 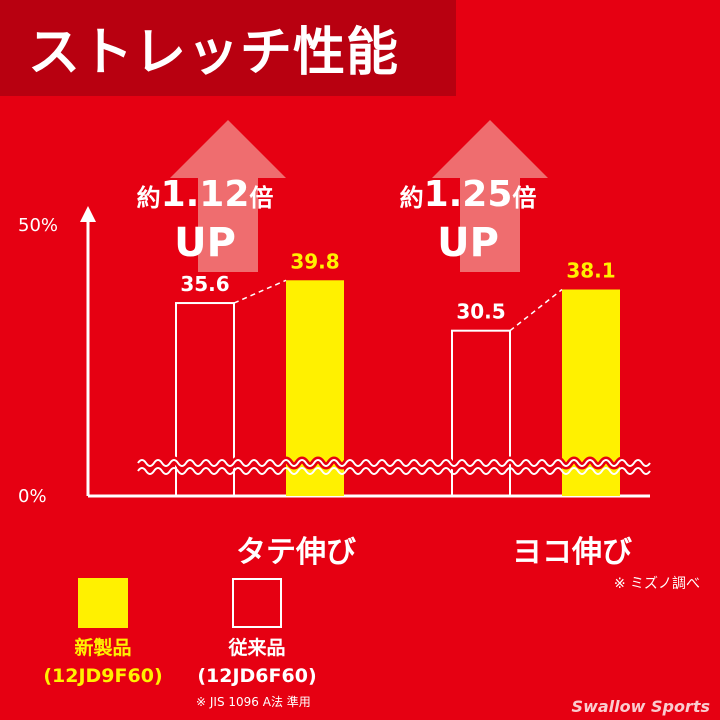 I want to click on page-title: ストレッチ性能, so click(x=214, y=53).